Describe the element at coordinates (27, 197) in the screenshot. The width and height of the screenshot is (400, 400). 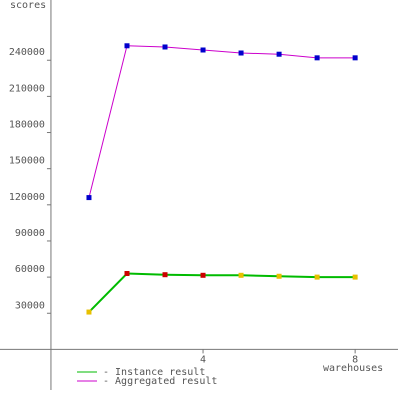
I see `y-tick-label: 120000` at that location.